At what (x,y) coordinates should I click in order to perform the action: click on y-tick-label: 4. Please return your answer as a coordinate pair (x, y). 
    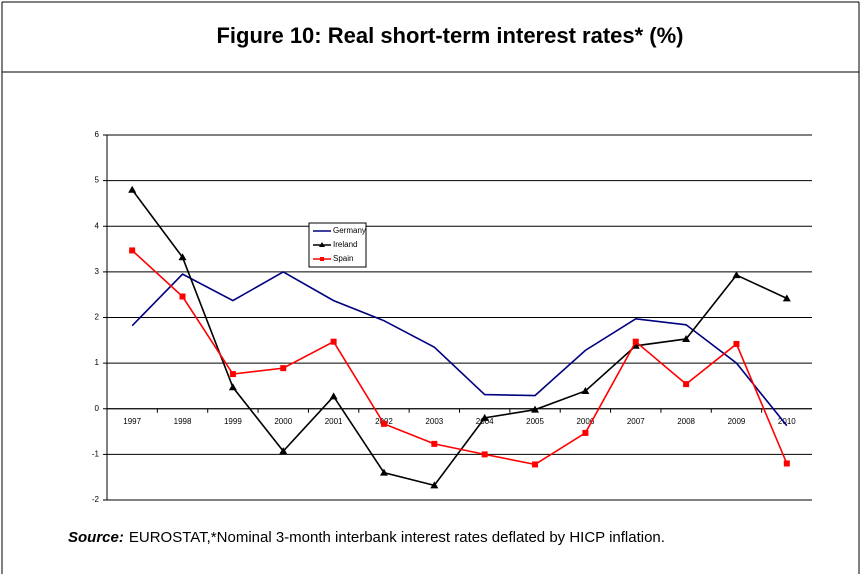
    Looking at the image, I should click on (97, 225).